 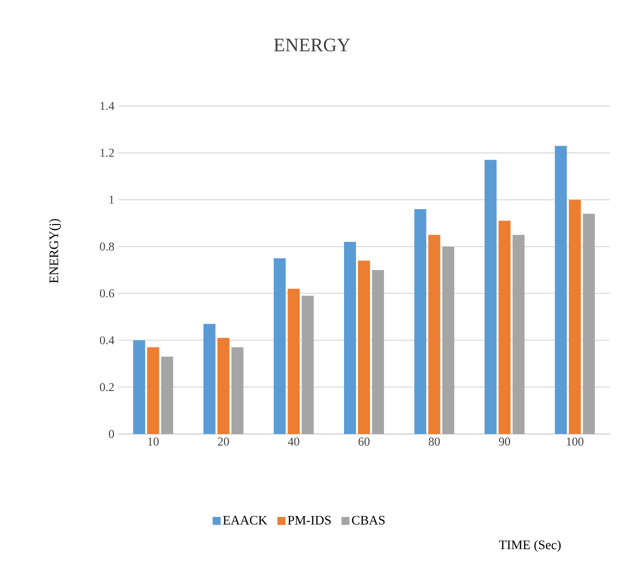 What do you see at coordinates (245, 520) in the screenshot?
I see `legend-label: EAACK` at bounding box center [245, 520].